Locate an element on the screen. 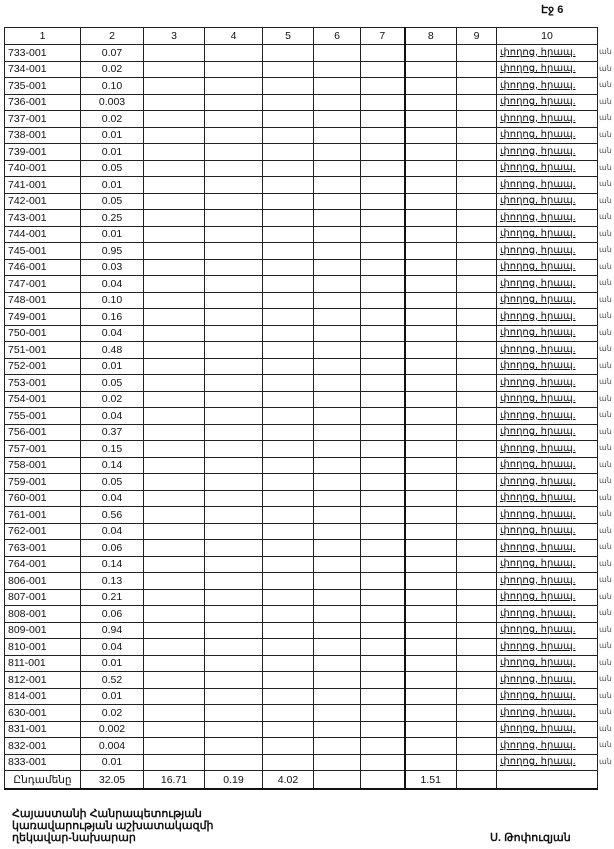 The width and height of the screenshot is (614, 849). signatory: Ս. Թոփուզյան is located at coordinates (530, 838).